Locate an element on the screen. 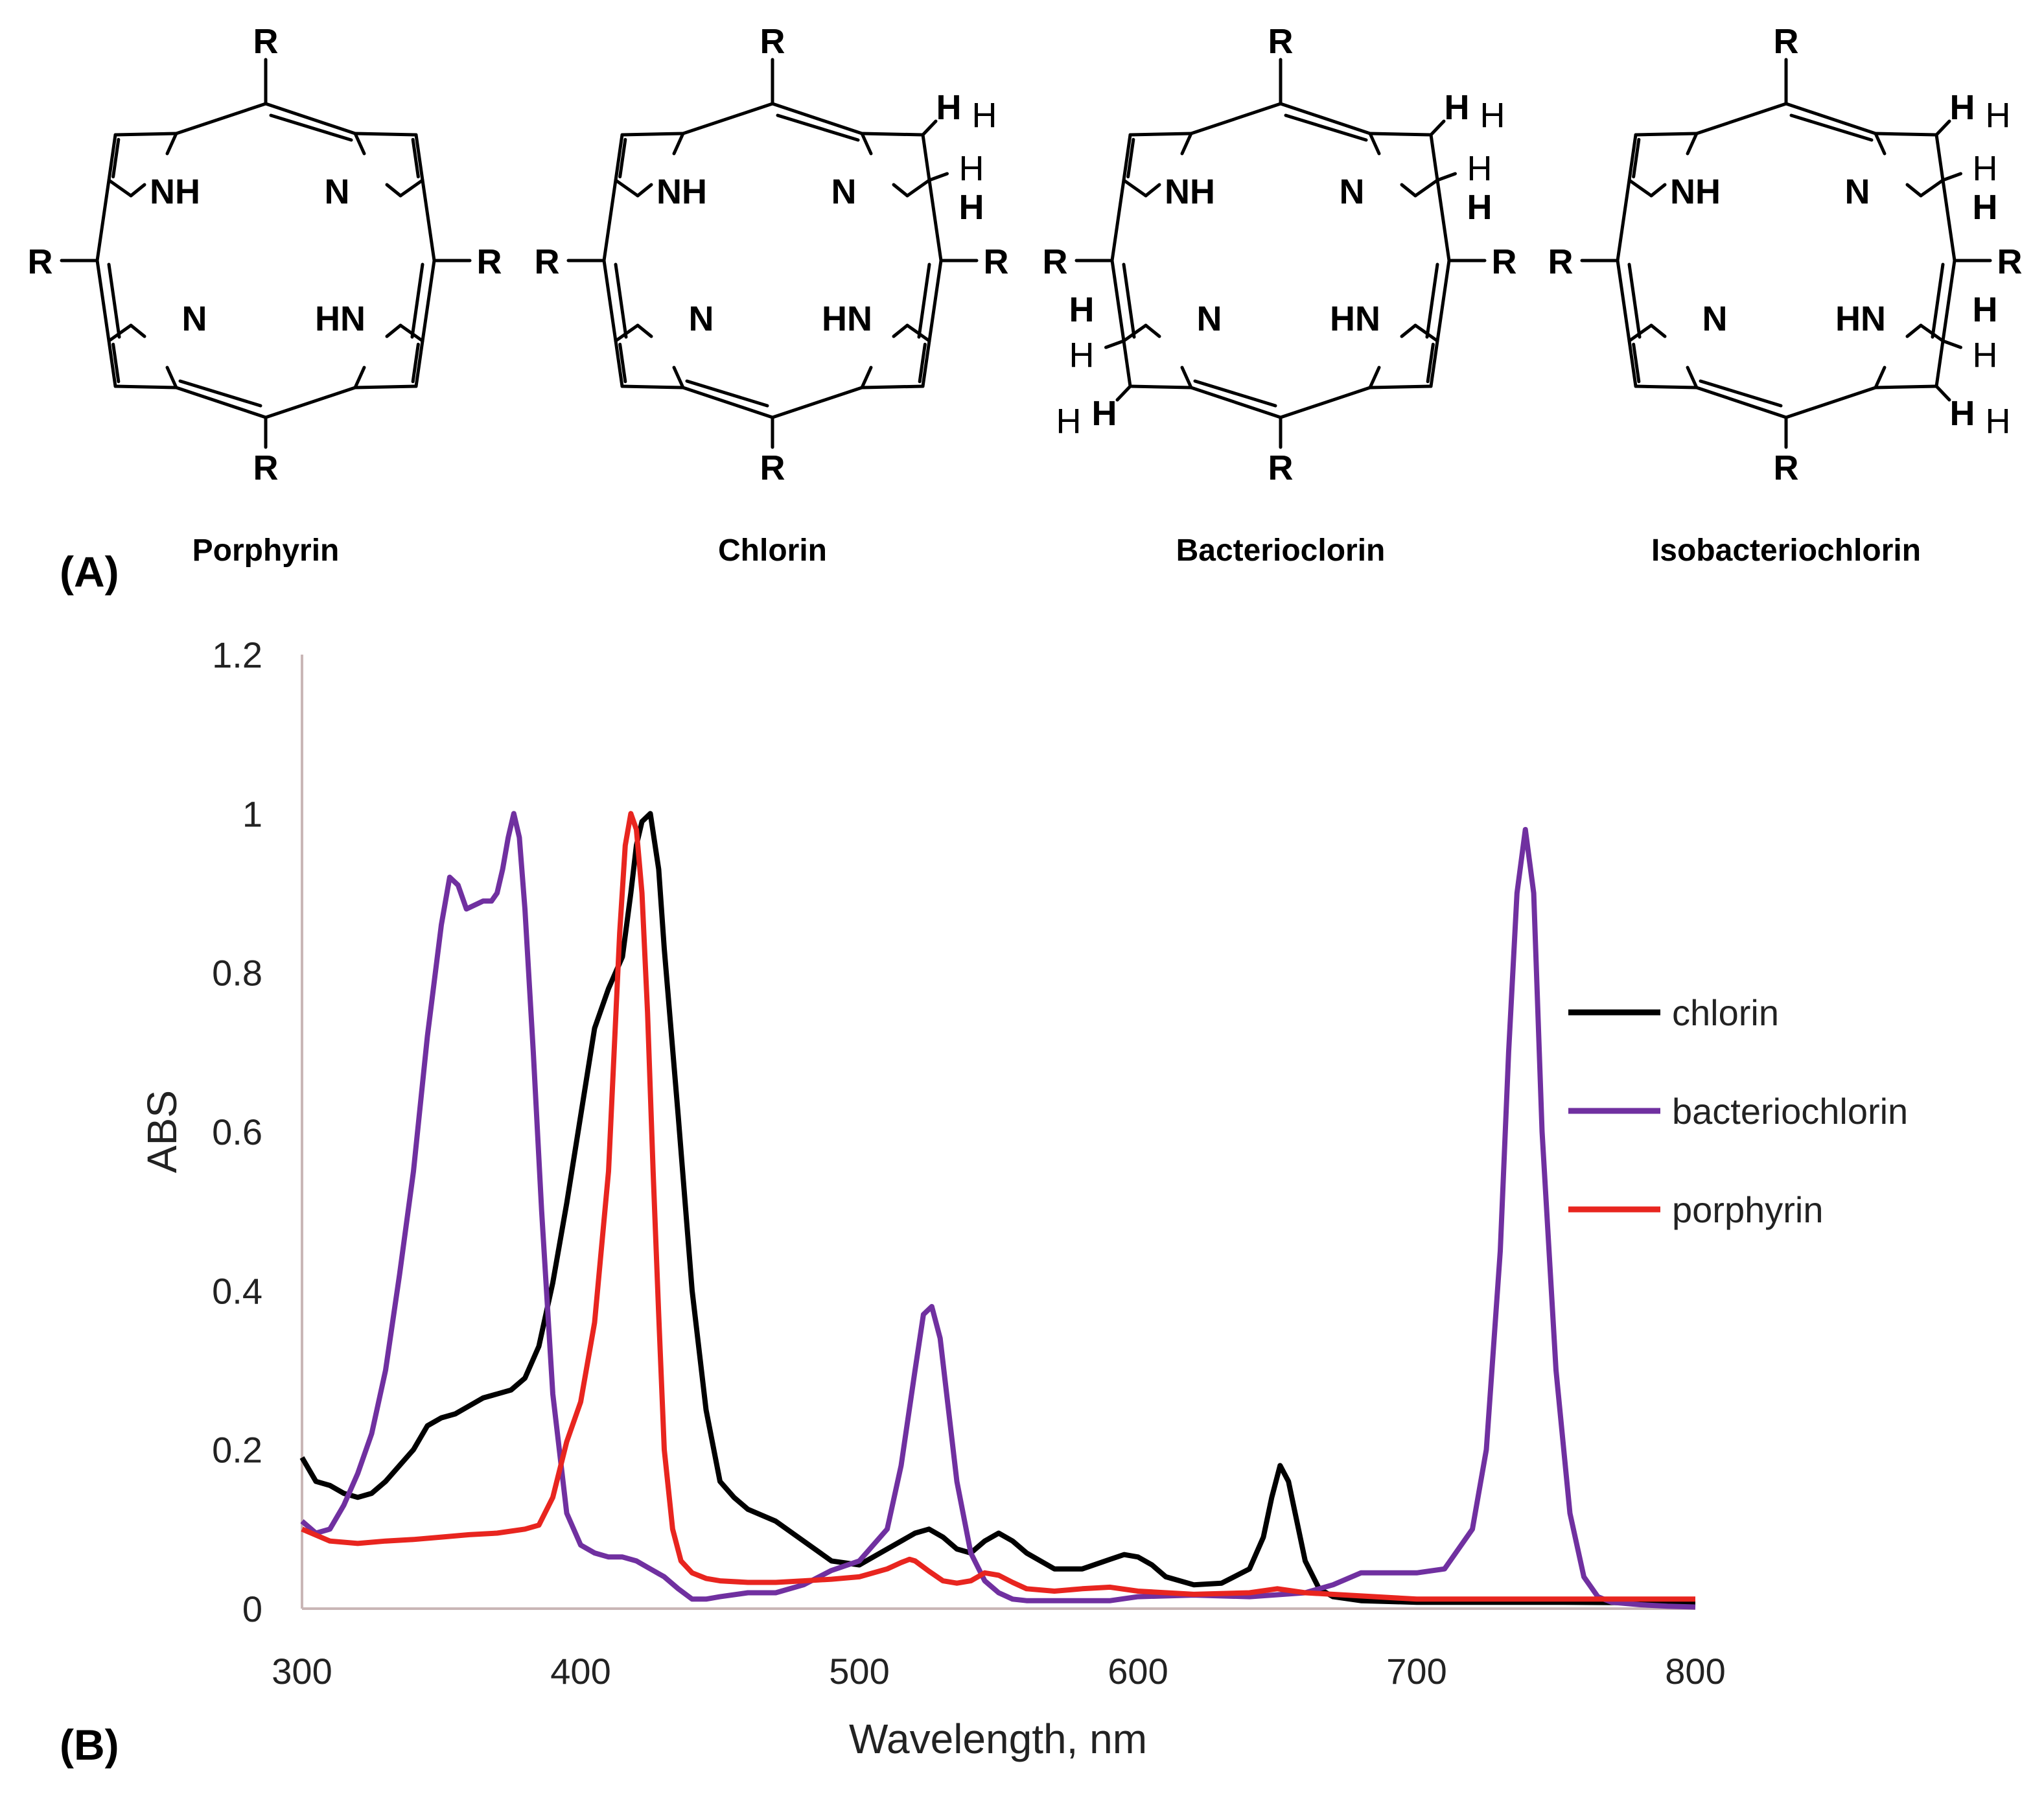 The width and height of the screenshot is (2044, 1794). legend-label: chlorin is located at coordinates (1726, 1012).